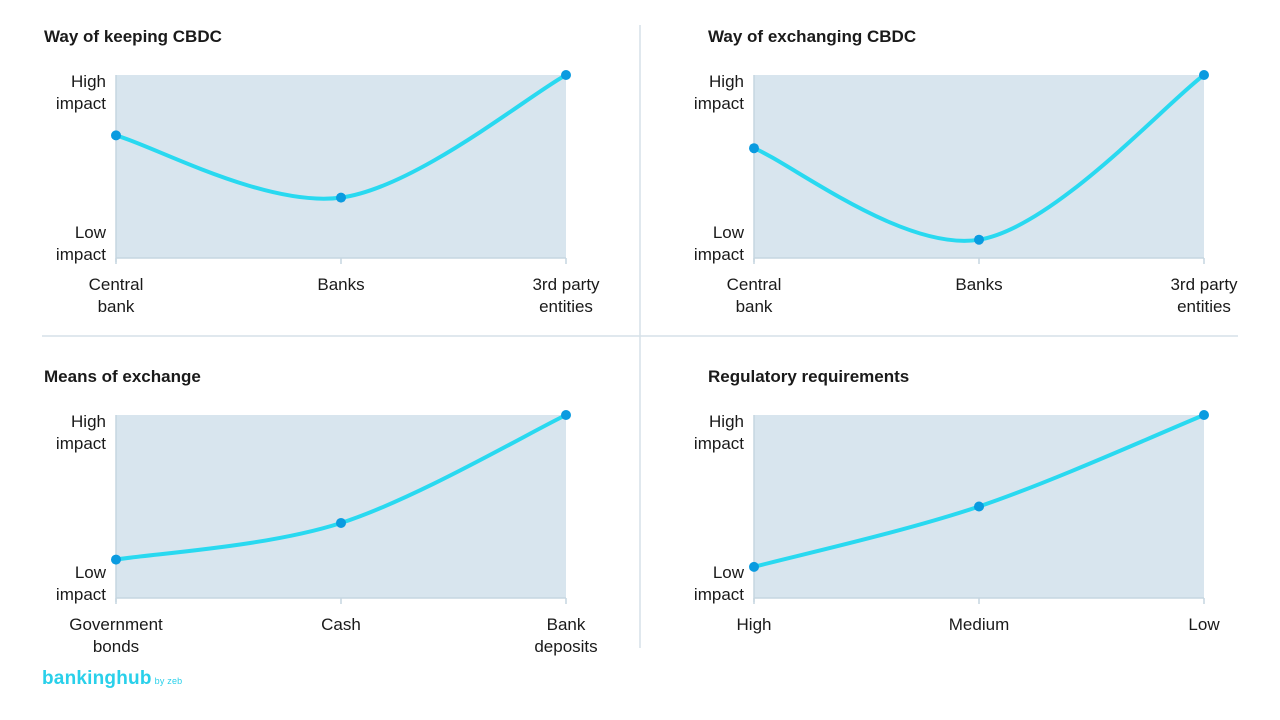 The width and height of the screenshot is (1280, 720). I want to click on x-tick-label-4-3: Low, so click(1204, 624).